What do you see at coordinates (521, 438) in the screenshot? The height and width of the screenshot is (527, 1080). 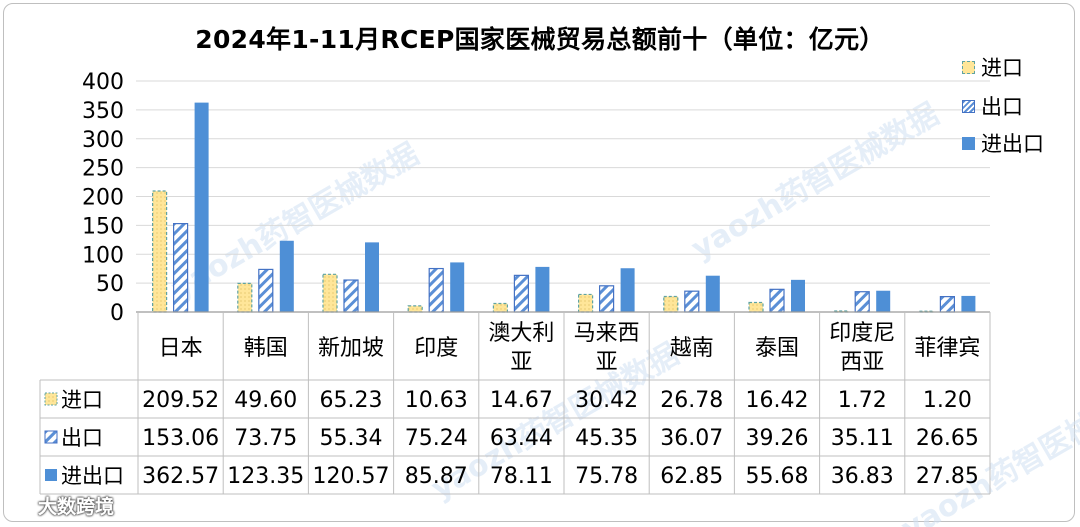 I see `data-label: 63.44` at bounding box center [521, 438].